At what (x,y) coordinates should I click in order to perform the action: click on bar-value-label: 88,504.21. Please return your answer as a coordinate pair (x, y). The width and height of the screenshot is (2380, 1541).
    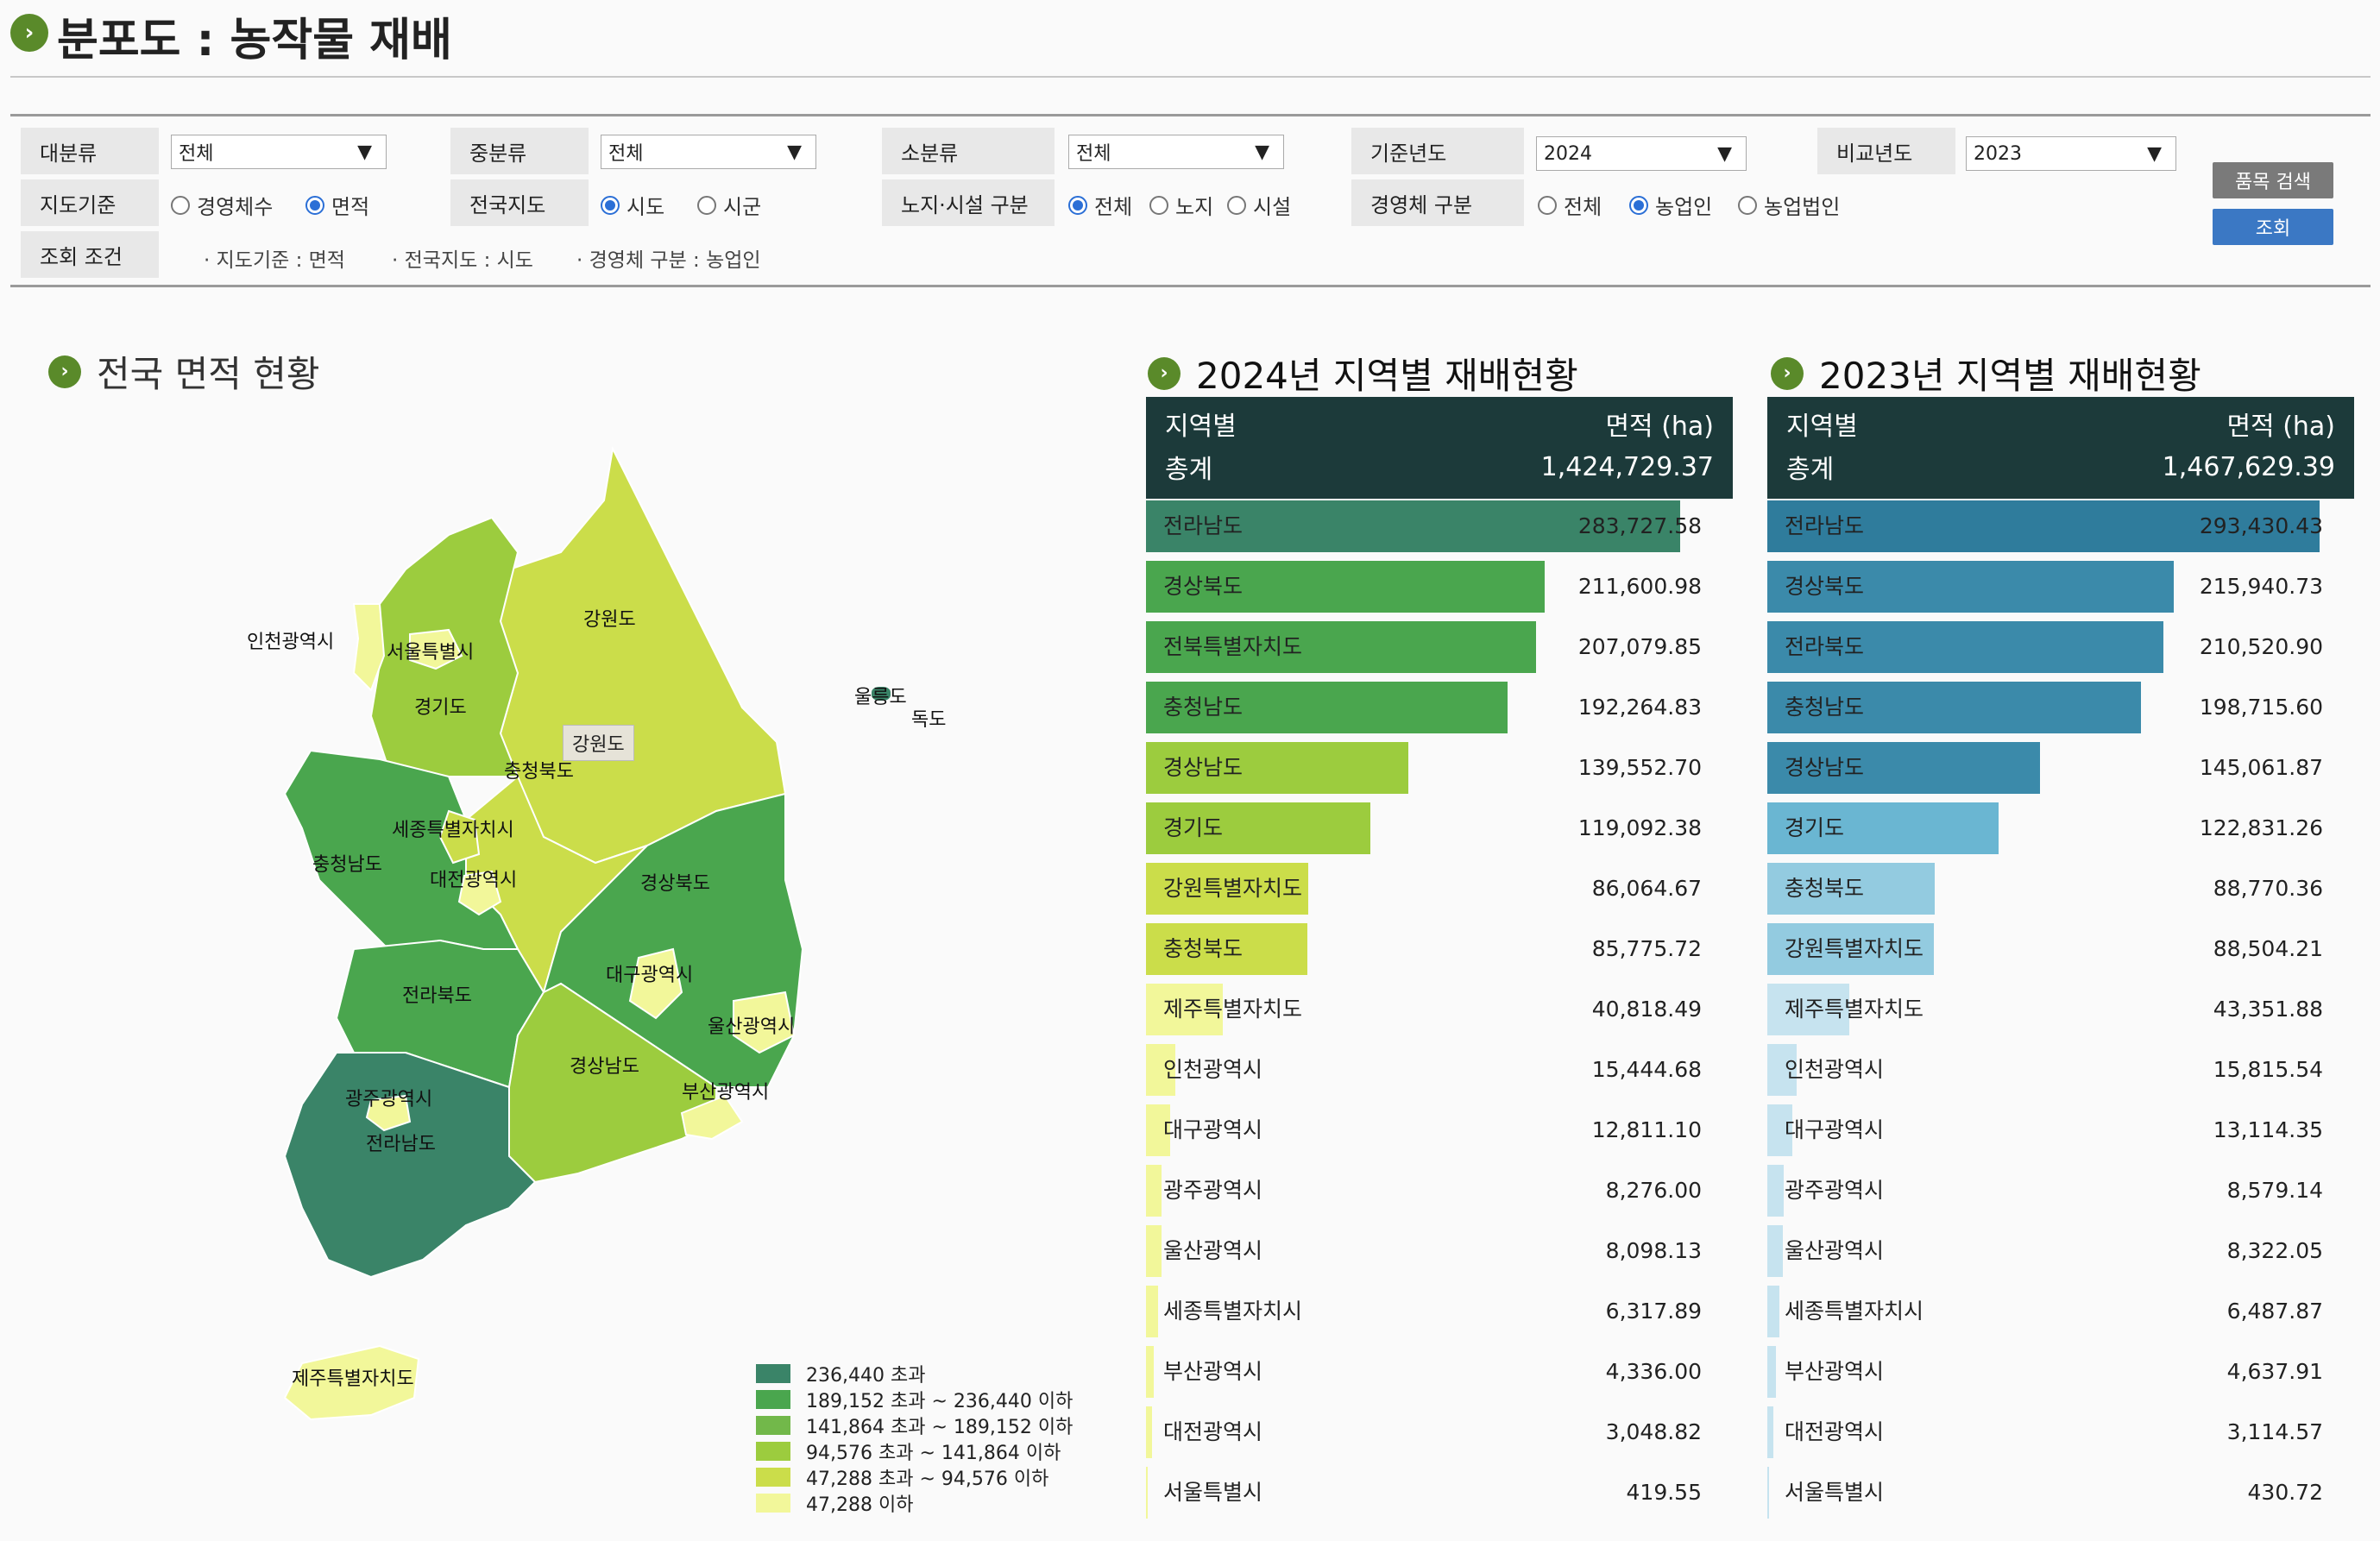
    Looking at the image, I should click on (2268, 948).